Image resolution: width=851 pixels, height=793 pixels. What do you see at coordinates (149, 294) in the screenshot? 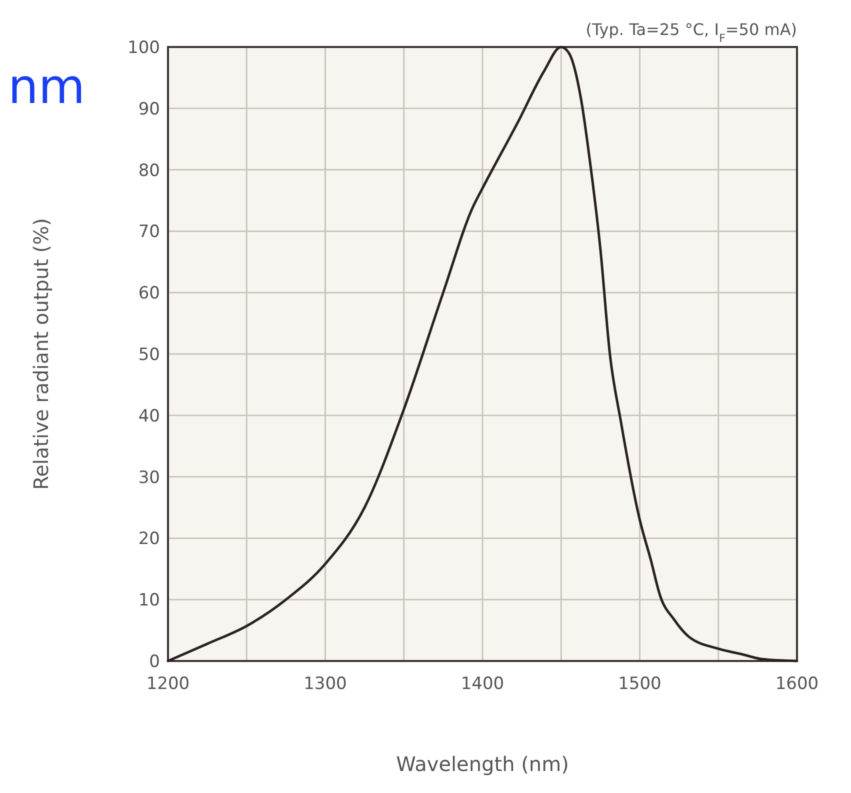
I see `y-tick-label: 60` at bounding box center [149, 294].